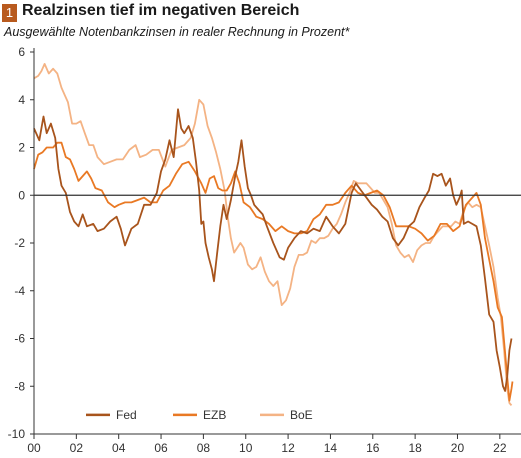  I want to click on legend-label-boe: BoE, so click(301, 415).